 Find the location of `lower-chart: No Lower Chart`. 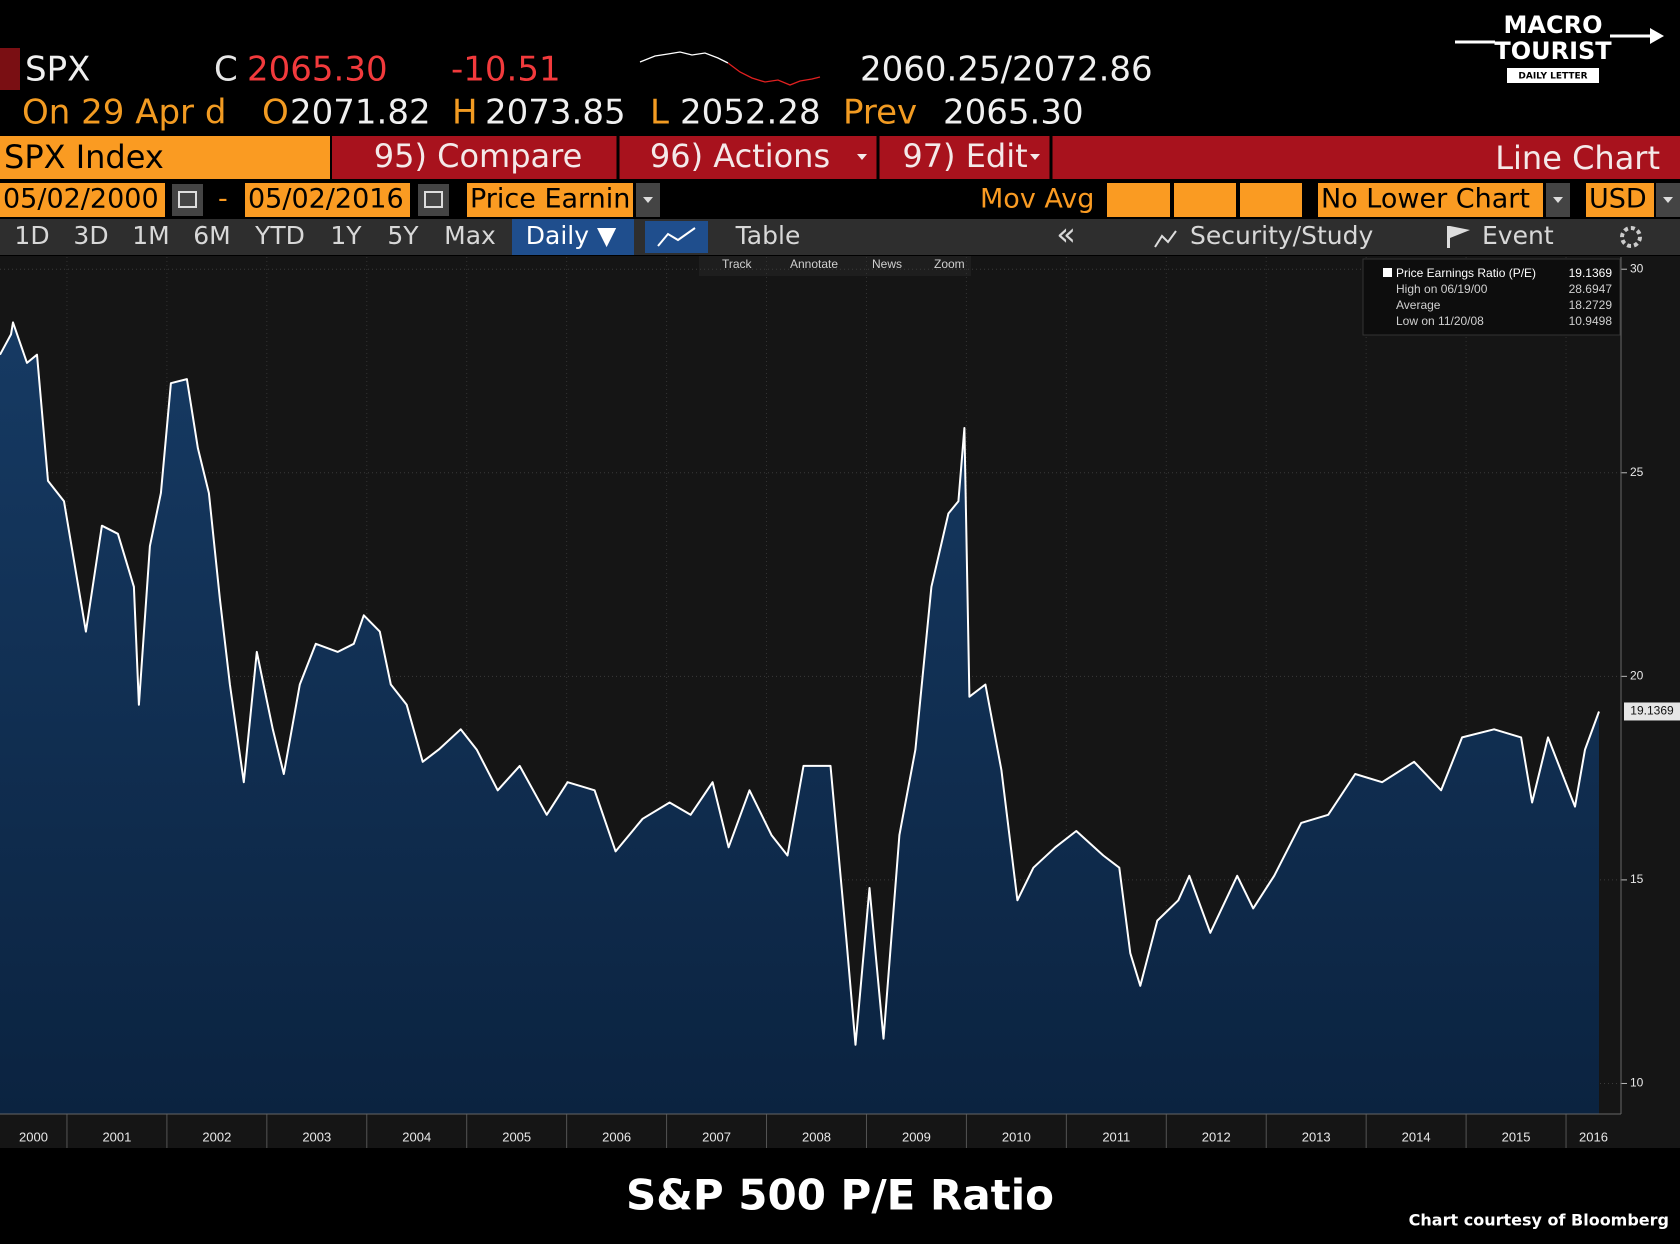

lower-chart: No Lower Chart is located at coordinates (1425, 199).